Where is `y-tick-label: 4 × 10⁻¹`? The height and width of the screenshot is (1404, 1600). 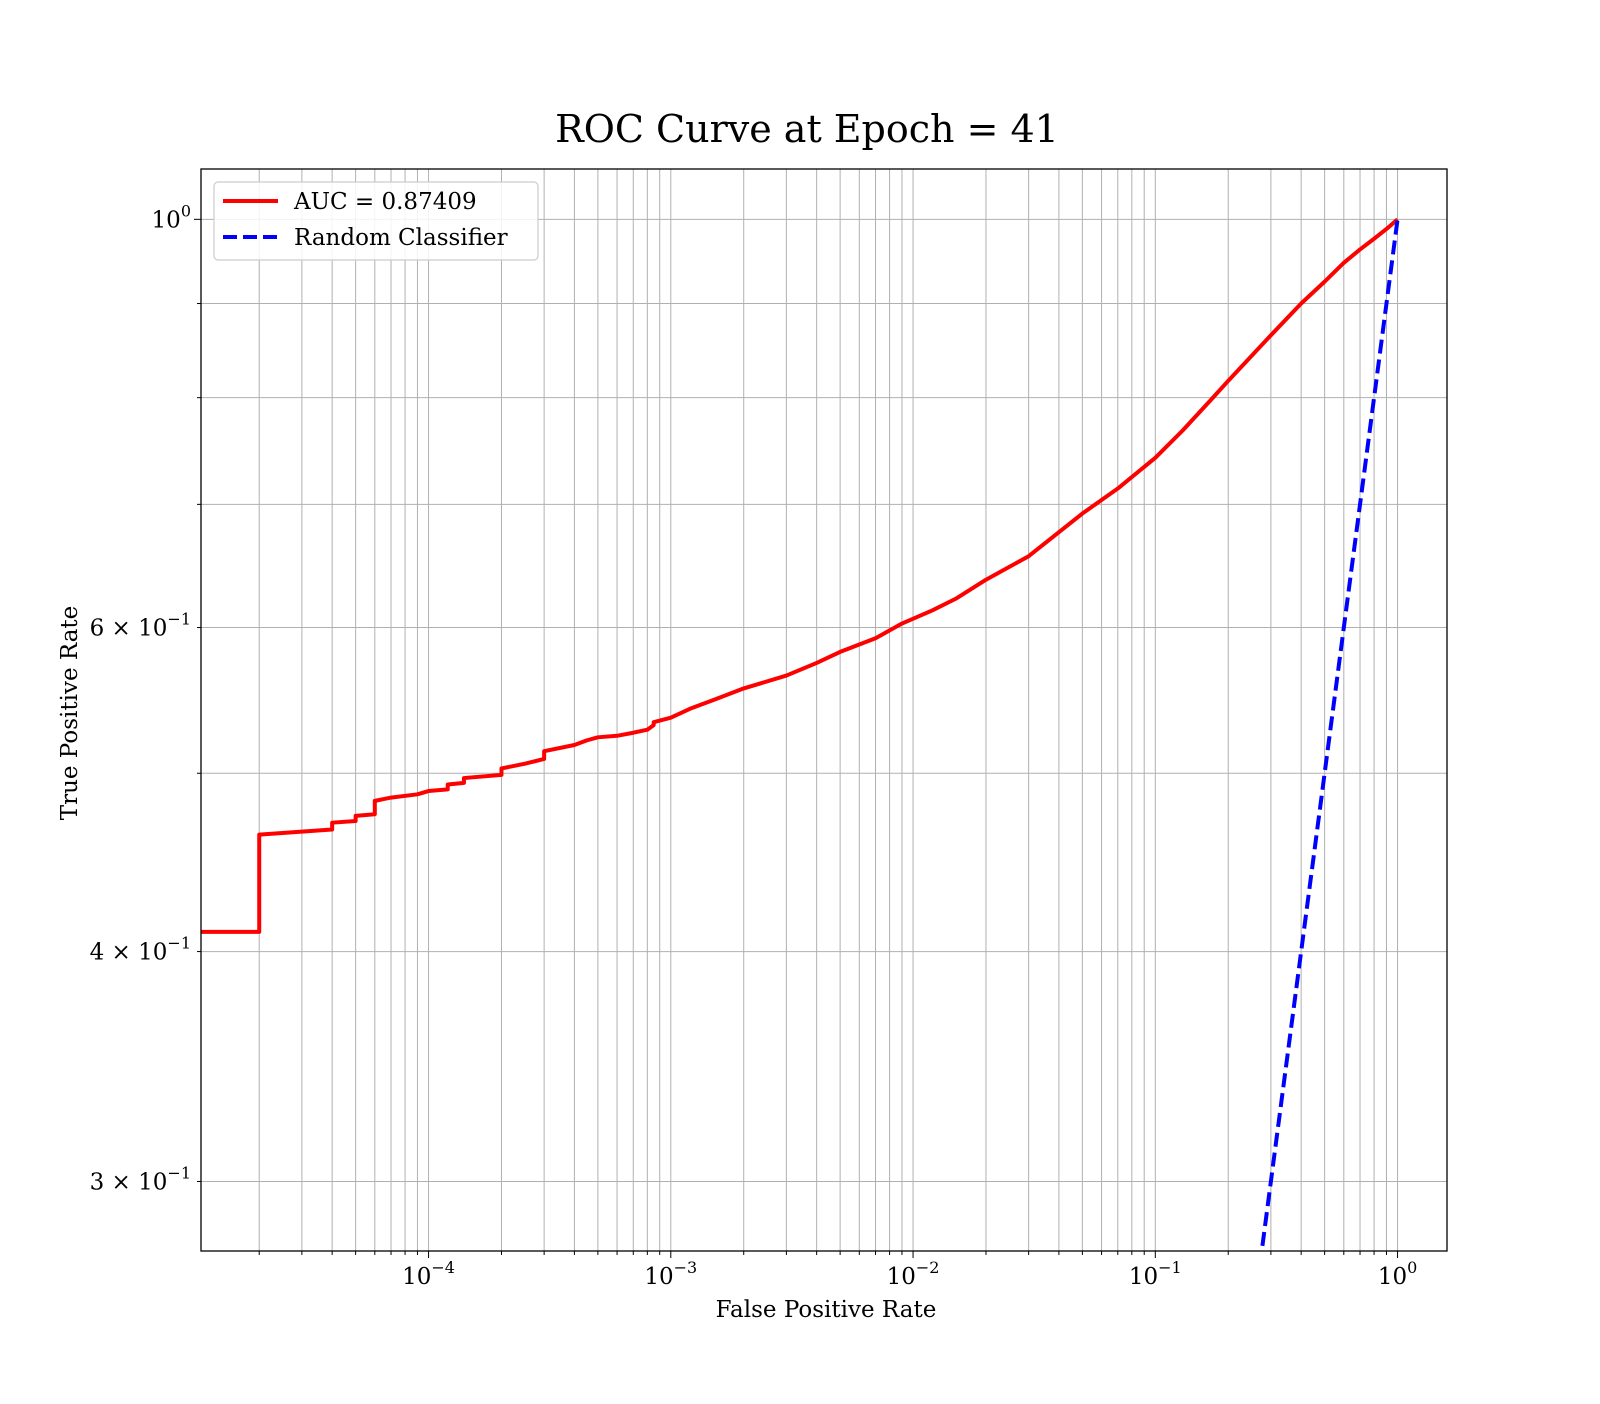 y-tick-label: 4 × 10⁻¹ is located at coordinates (140, 950).